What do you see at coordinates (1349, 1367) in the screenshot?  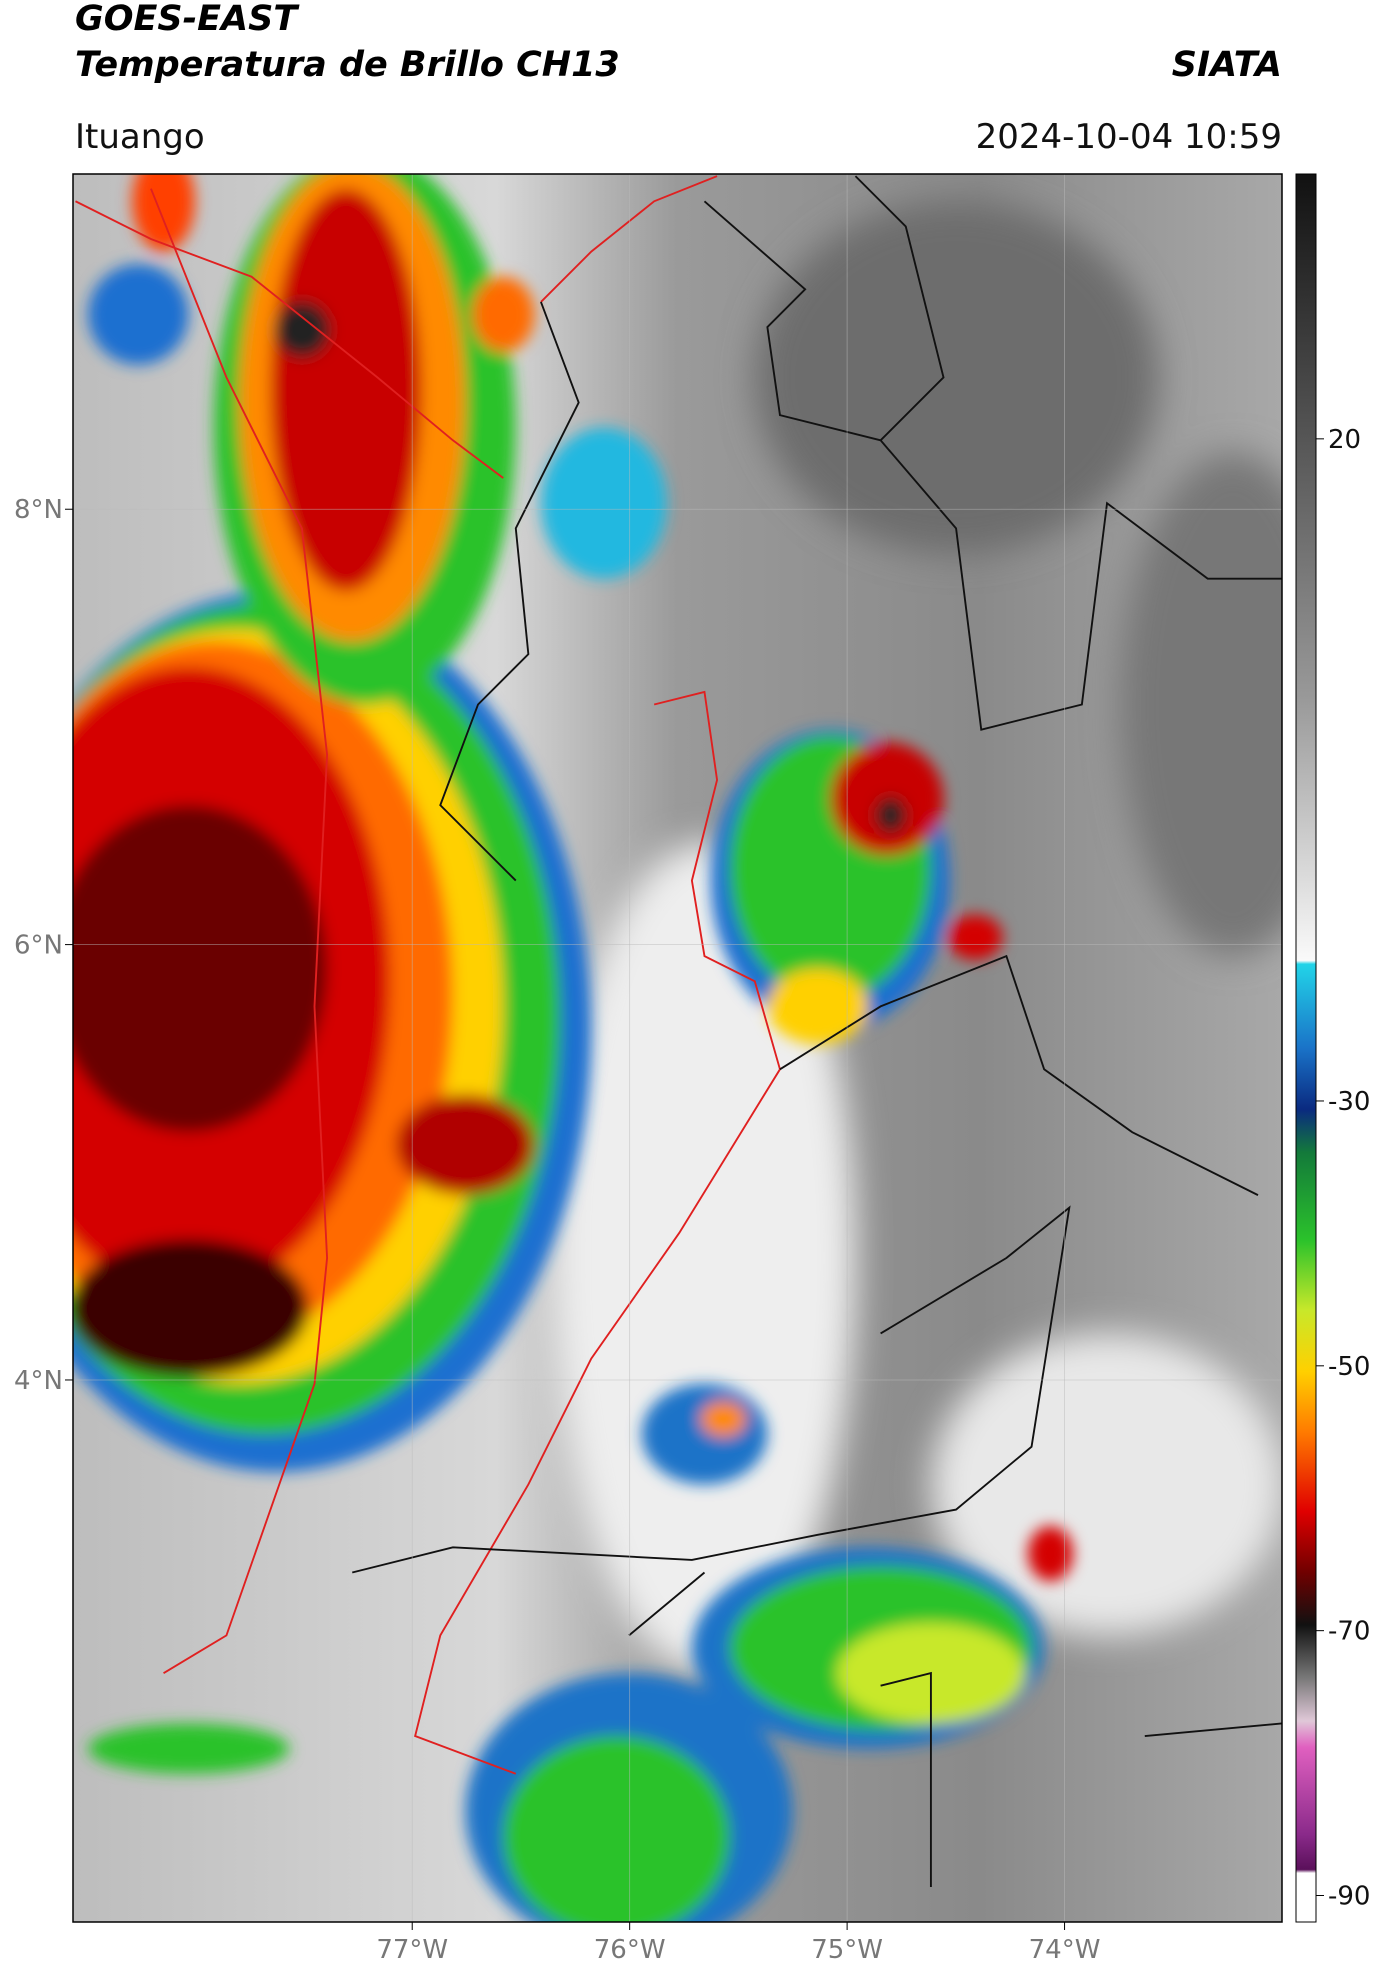 I see `colorbar-tick-label: -50` at bounding box center [1349, 1367].